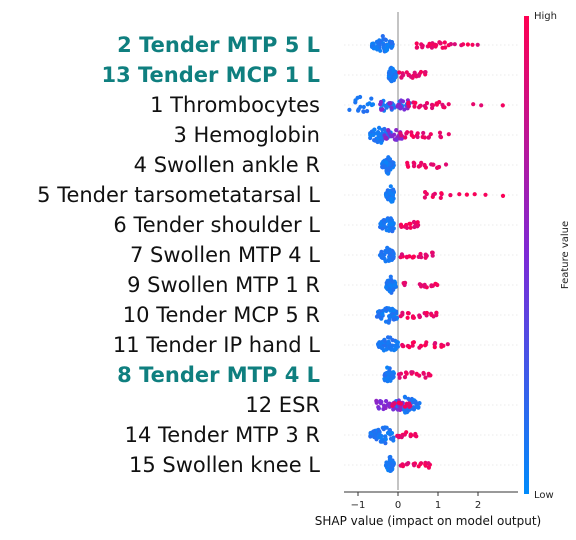 The width and height of the screenshot is (576, 540). What do you see at coordinates (210, 75) in the screenshot?
I see `feature-label: 13 Tender MCP 1 L` at bounding box center [210, 75].